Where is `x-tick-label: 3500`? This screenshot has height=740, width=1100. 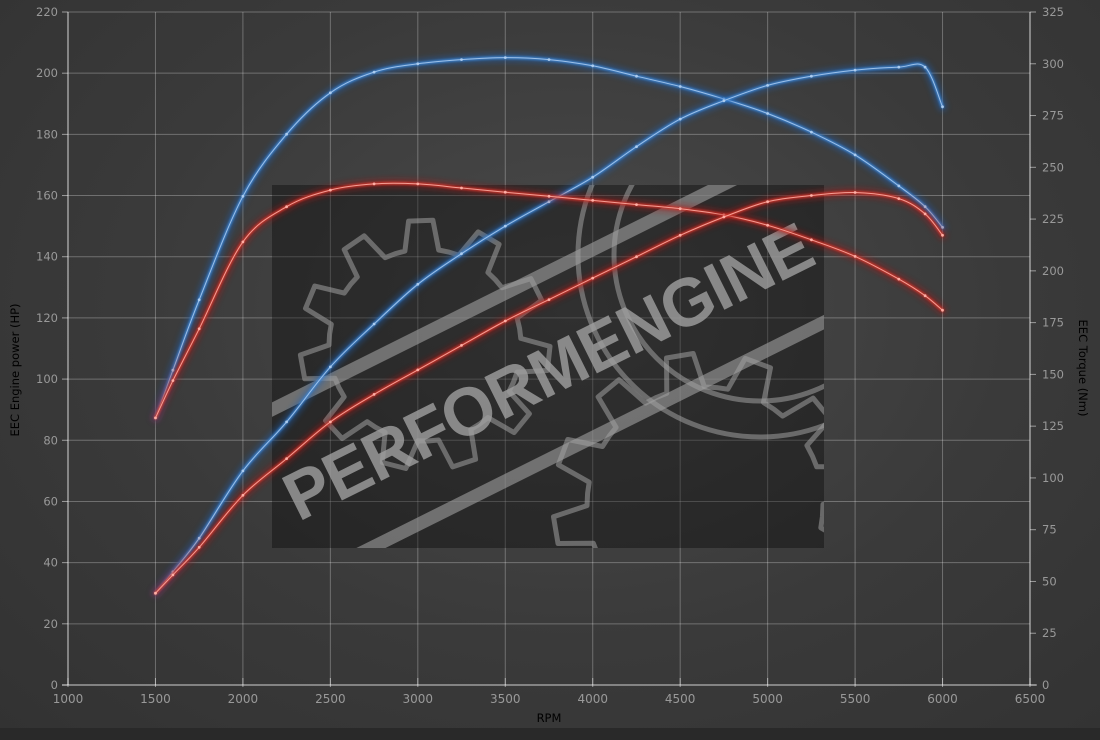 x-tick-label: 3500 is located at coordinates (505, 699).